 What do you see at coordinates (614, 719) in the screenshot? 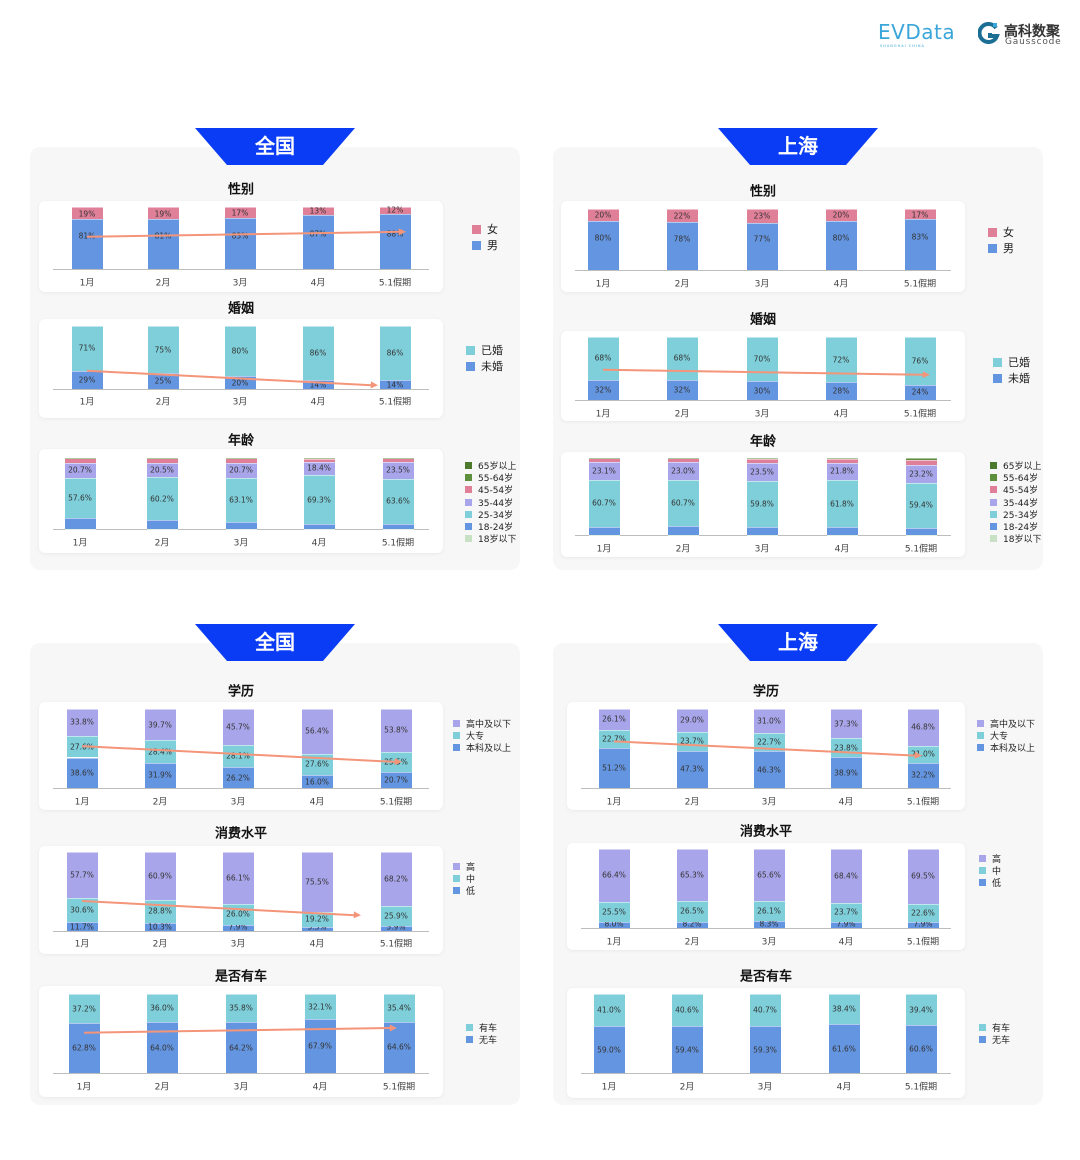
I see `data-label: 26.1%` at bounding box center [614, 719].